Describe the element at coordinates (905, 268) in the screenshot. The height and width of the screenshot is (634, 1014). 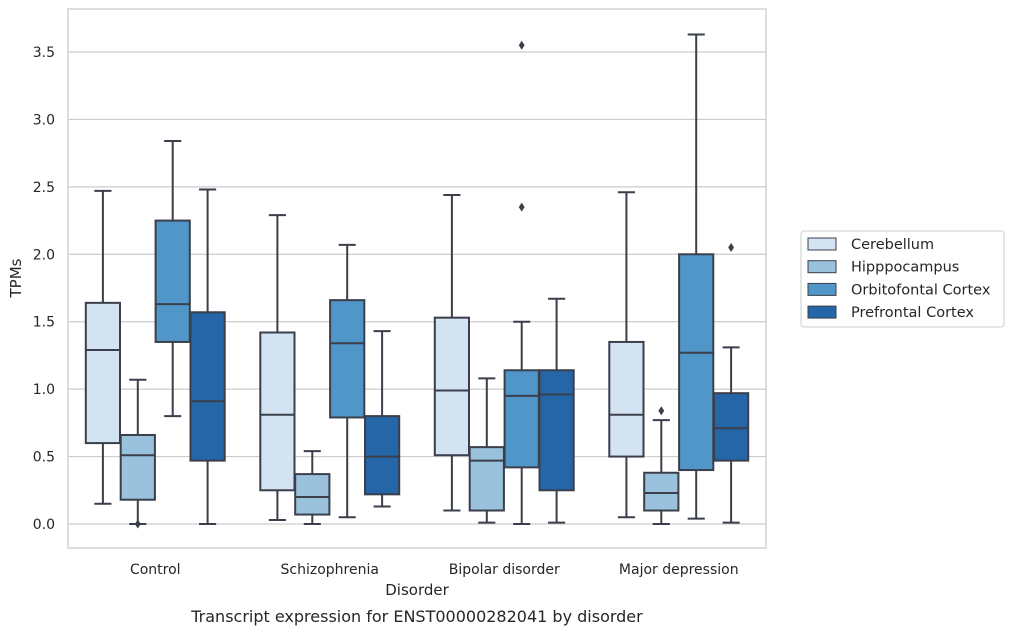
I see `legend-label: Hipppocampus` at that location.